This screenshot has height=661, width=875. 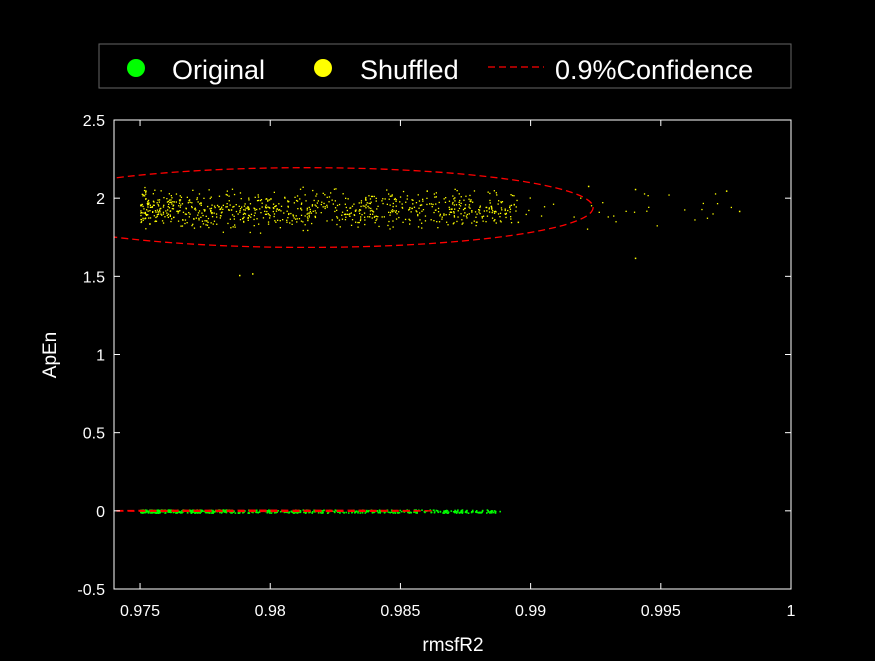 What do you see at coordinates (94, 121) in the screenshot?
I see `y-tick-label: 2.5` at bounding box center [94, 121].